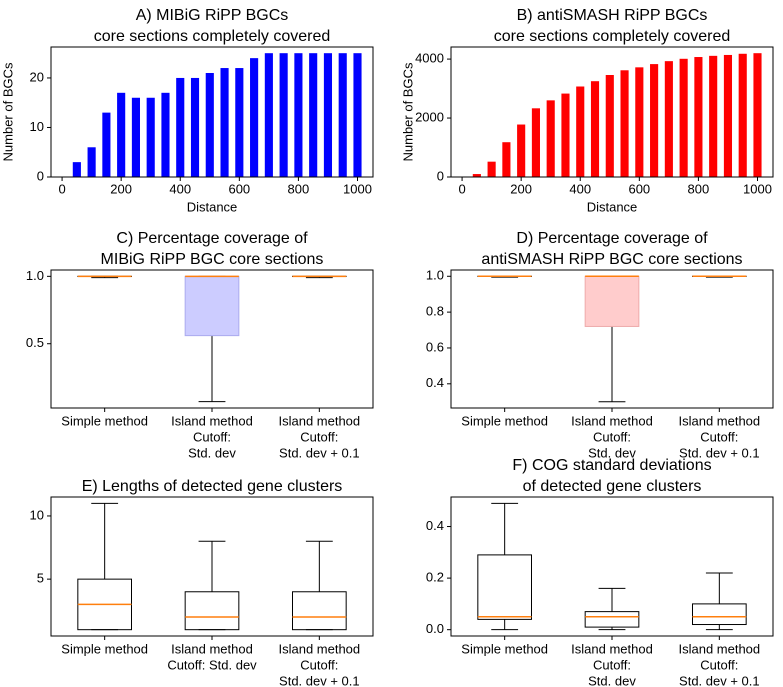 This screenshot has width=783, height=687. I want to click on chart-title: B) antiSMASH RiPP BGCs, so click(612, 15).